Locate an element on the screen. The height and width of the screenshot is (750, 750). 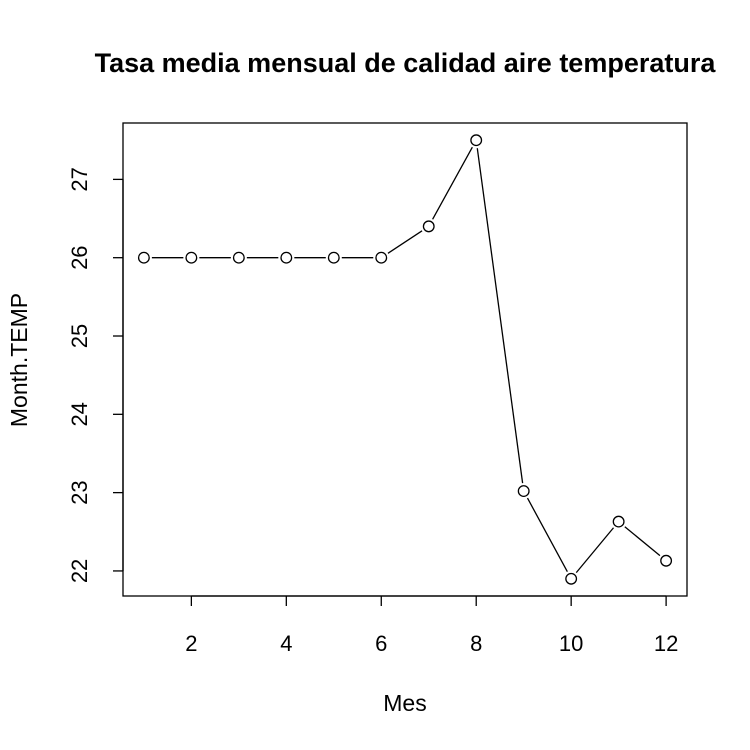
x-tick-label: 12 is located at coordinates (666, 643).